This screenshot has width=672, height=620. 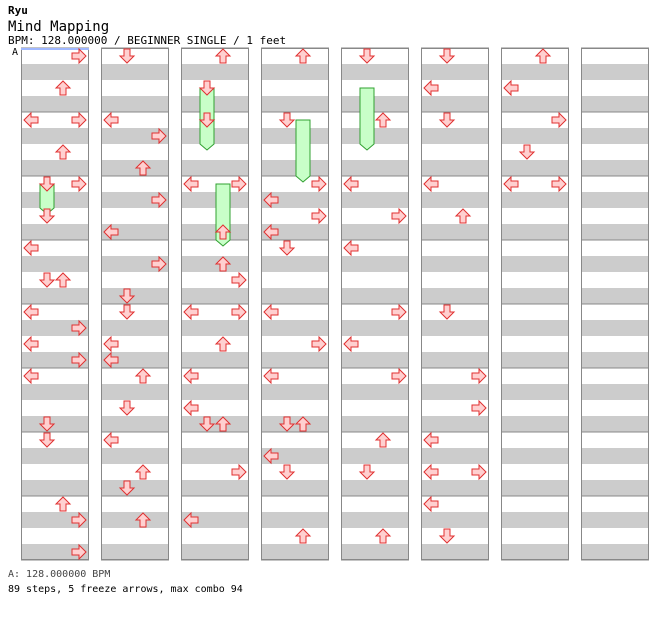 I want to click on chart-summary: 89 steps, 5 freeze arrows, max combo 94, so click(x=125, y=589).